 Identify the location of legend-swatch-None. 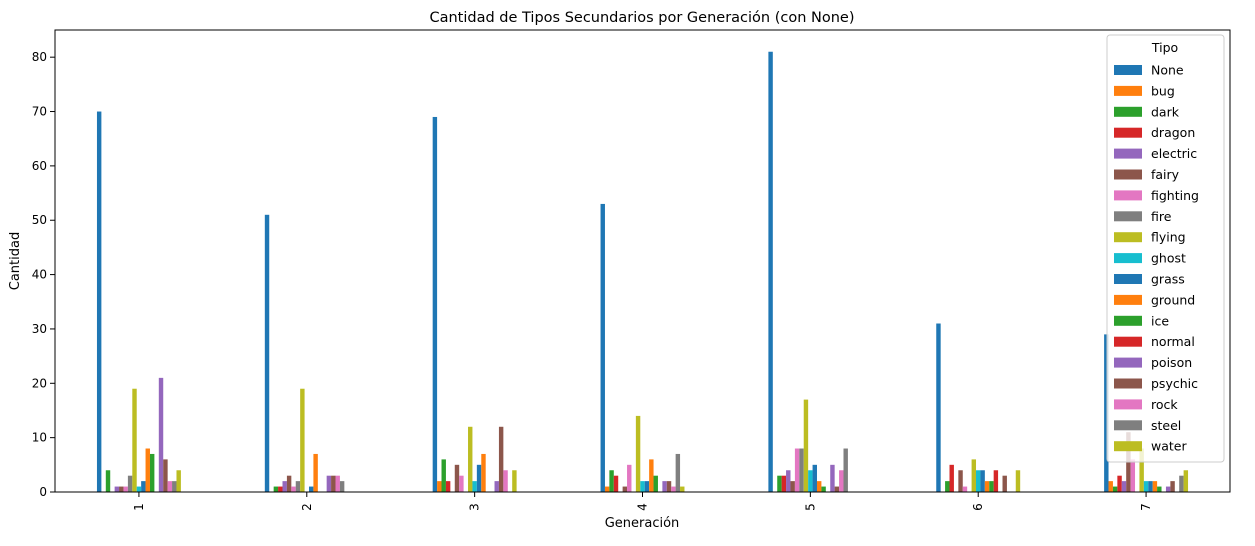
(1128, 70).